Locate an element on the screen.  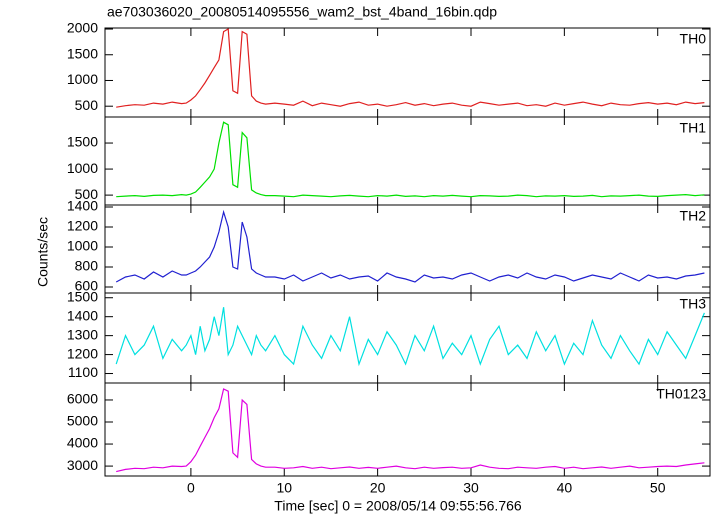
legend-label: TH2 is located at coordinates (693, 216).